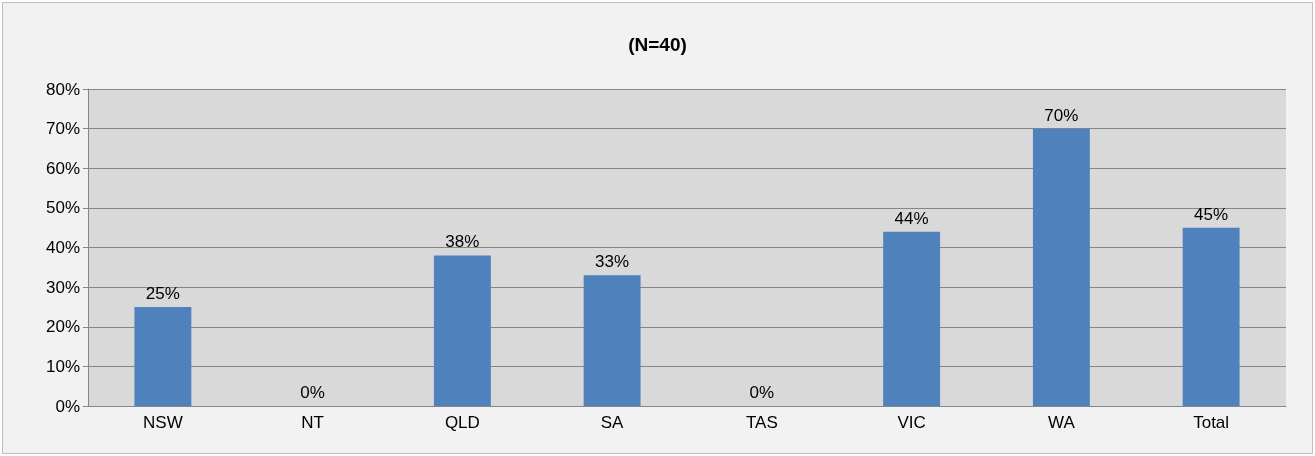  I want to click on x-tick-label: SA, so click(612, 422).